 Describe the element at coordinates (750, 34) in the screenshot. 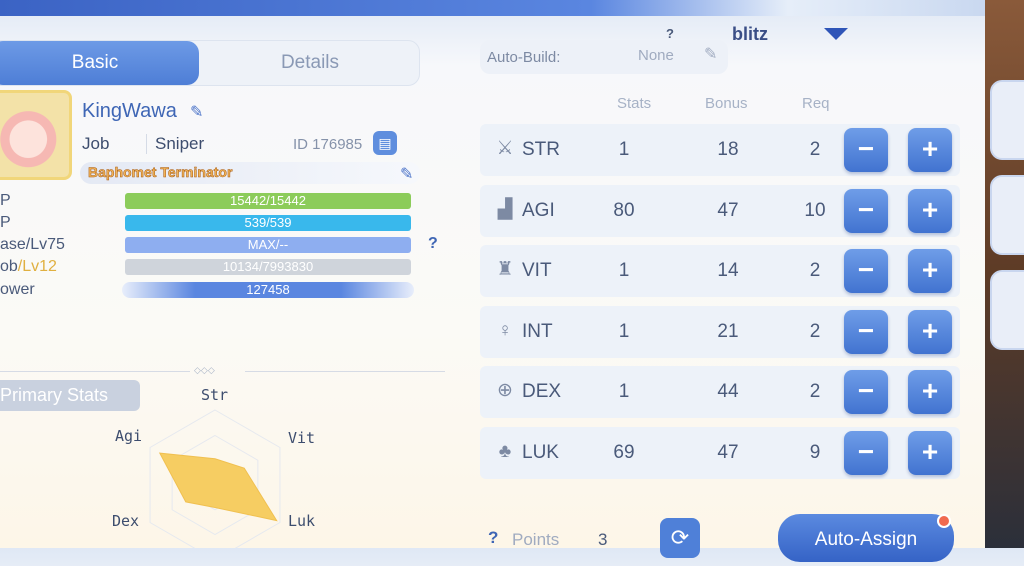

I see `build-selector: blitz` at that location.